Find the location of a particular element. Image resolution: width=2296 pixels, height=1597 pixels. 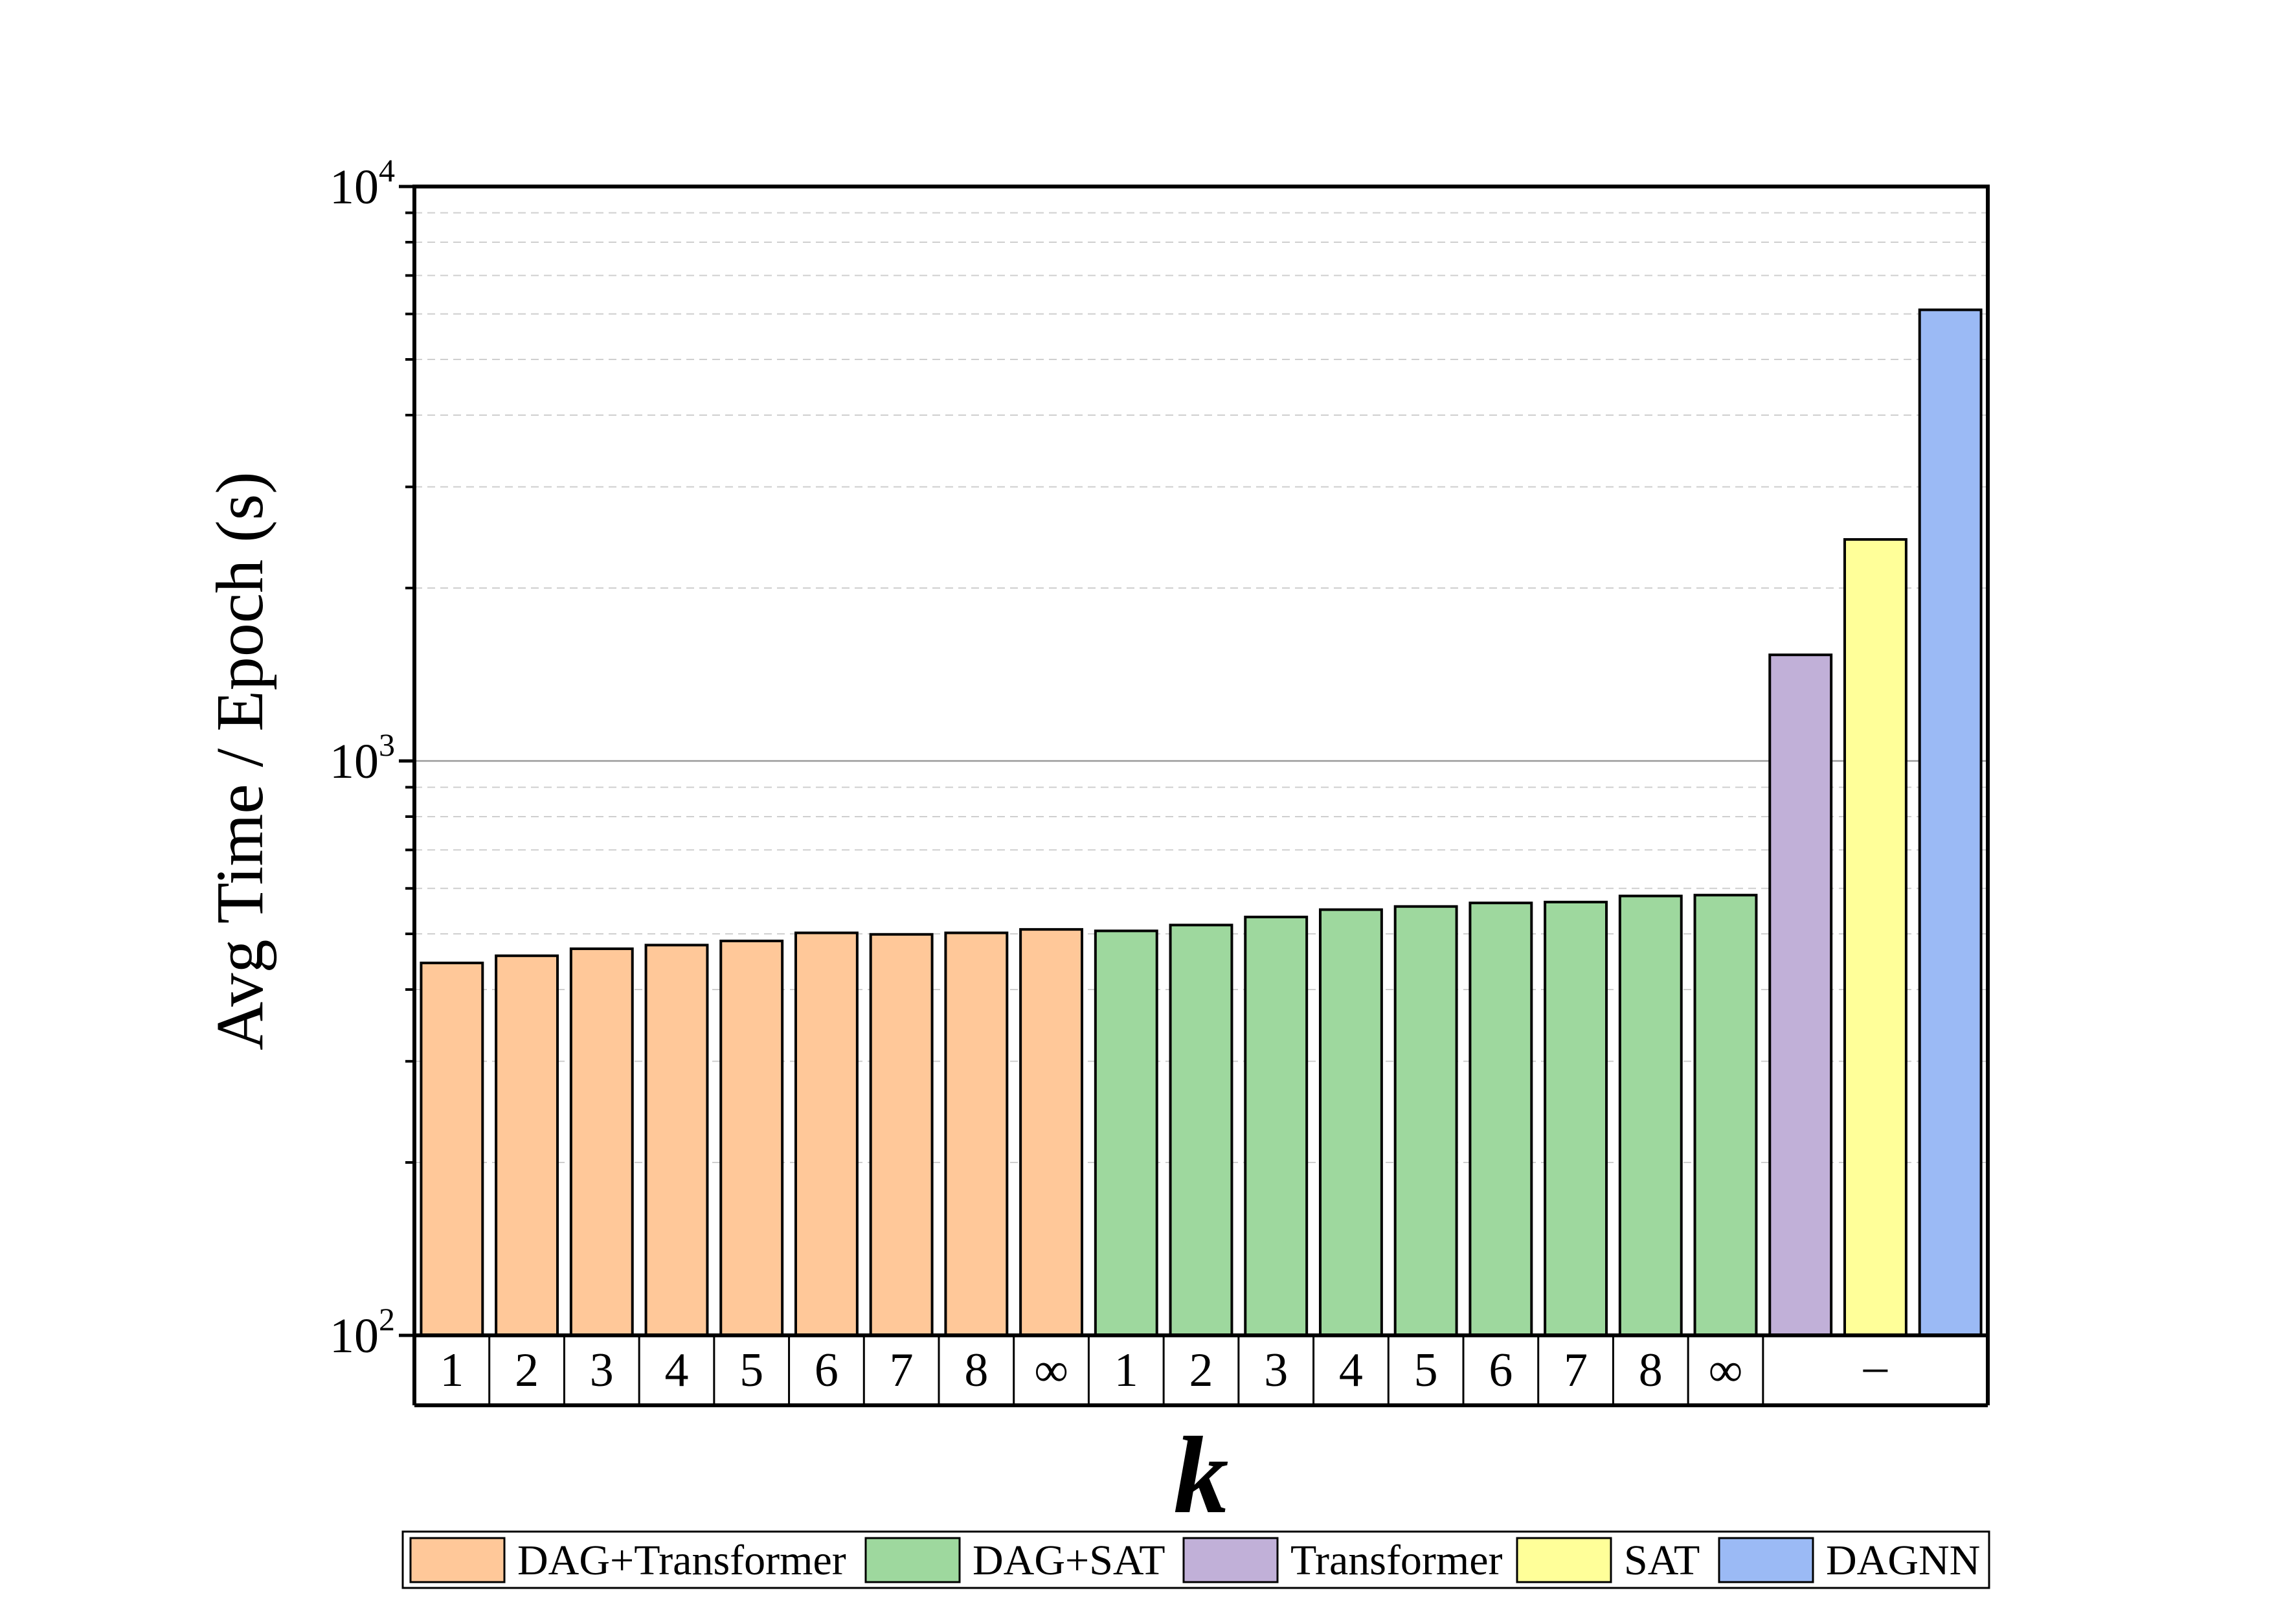

x-axis-label: k is located at coordinates (1201, 1475).